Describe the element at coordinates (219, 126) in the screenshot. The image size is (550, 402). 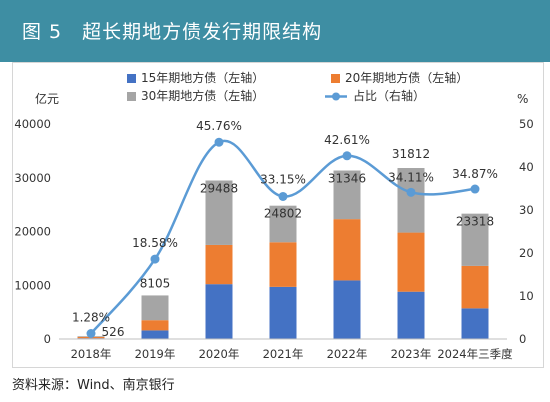
I see `share-label: 45.76%` at that location.